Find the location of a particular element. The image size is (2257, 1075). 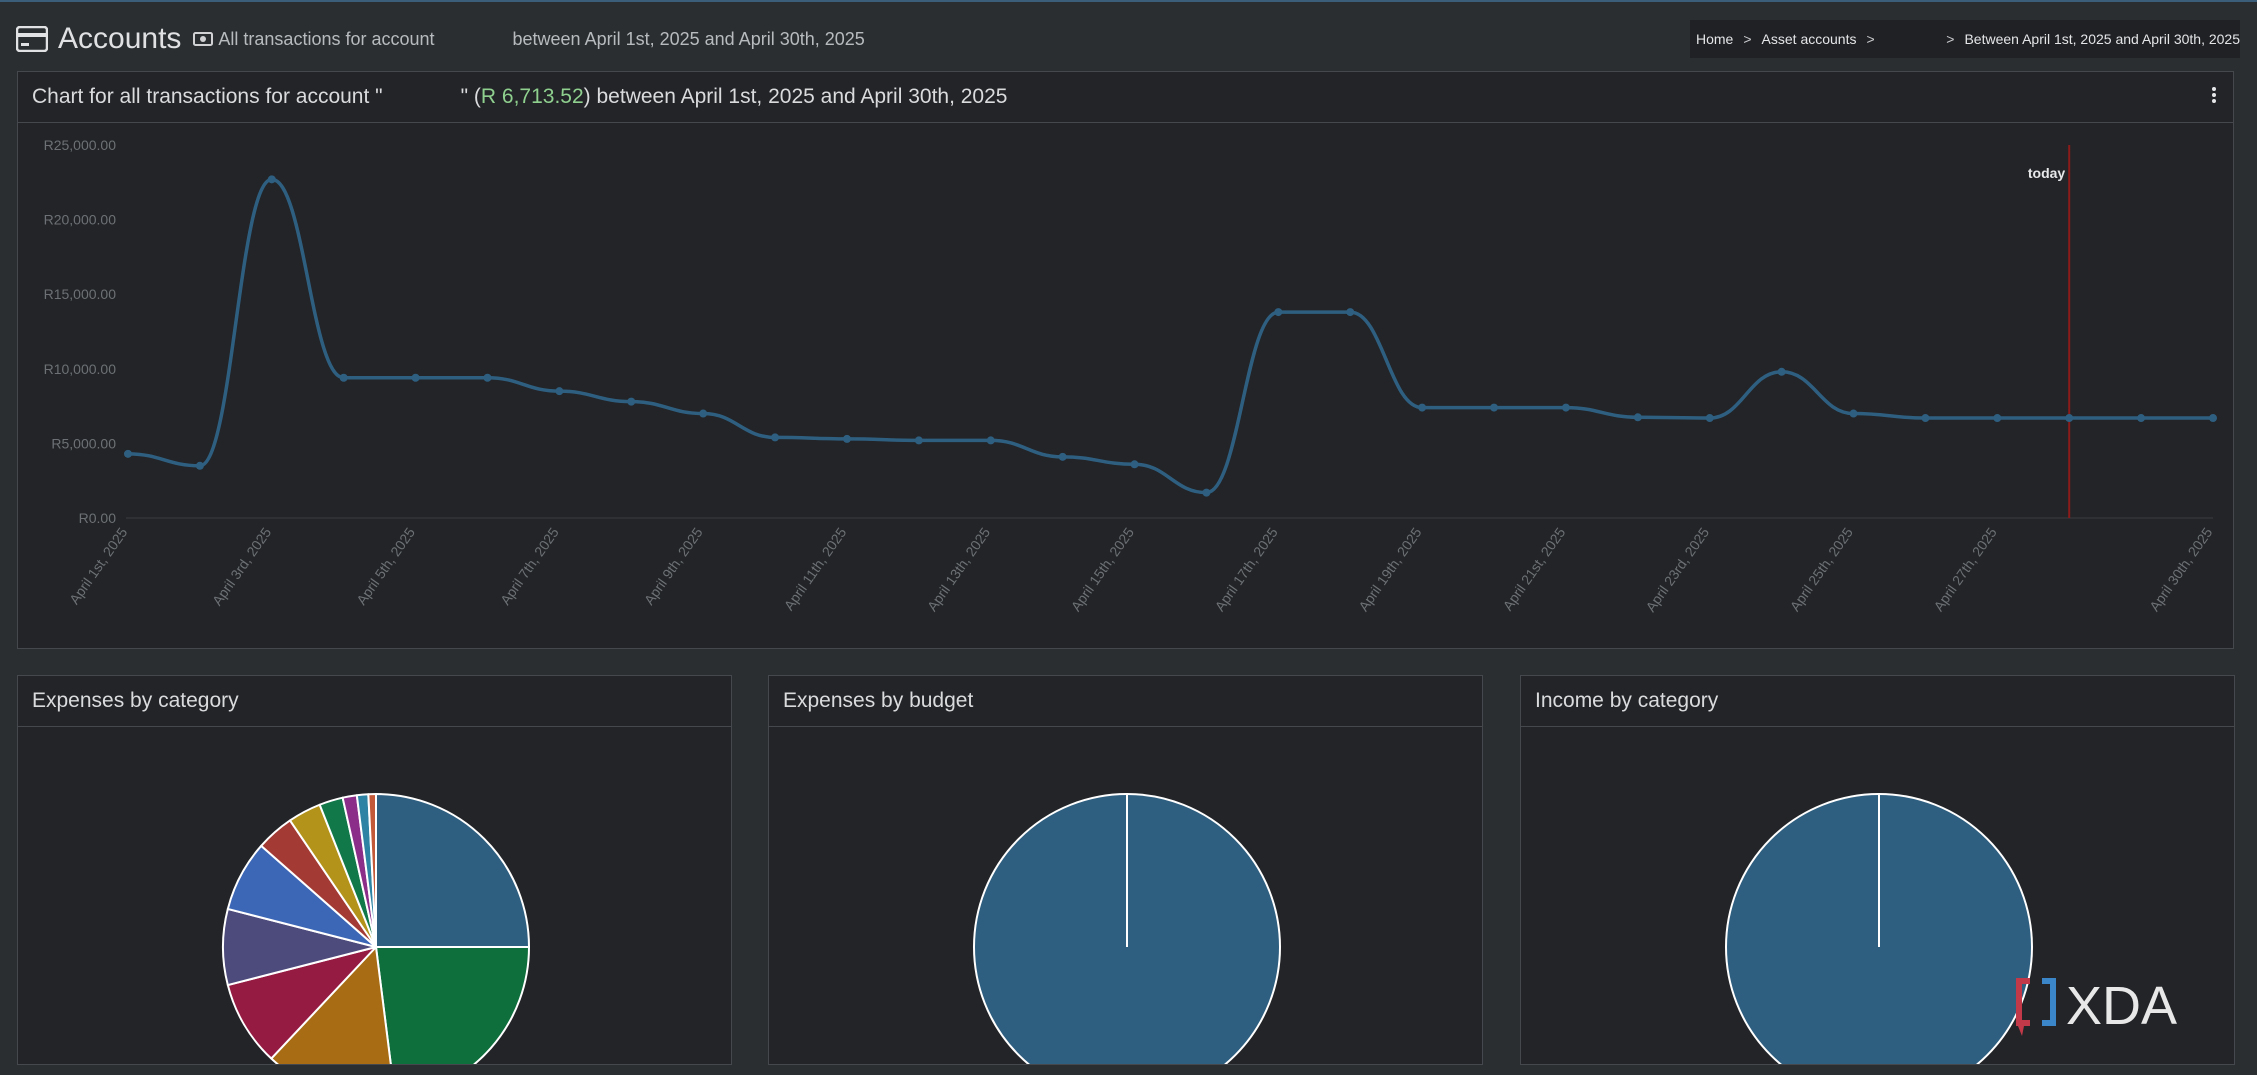

x-tick-label: April 5th, 2025 is located at coordinates (385, 565).